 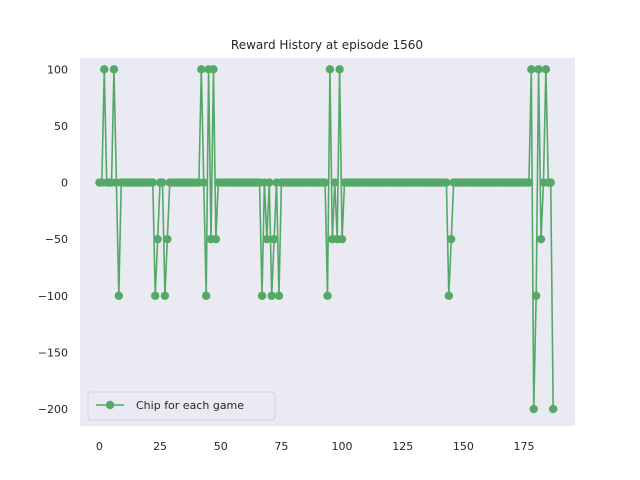 I want to click on legend: Chip for each game, so click(x=181, y=406).